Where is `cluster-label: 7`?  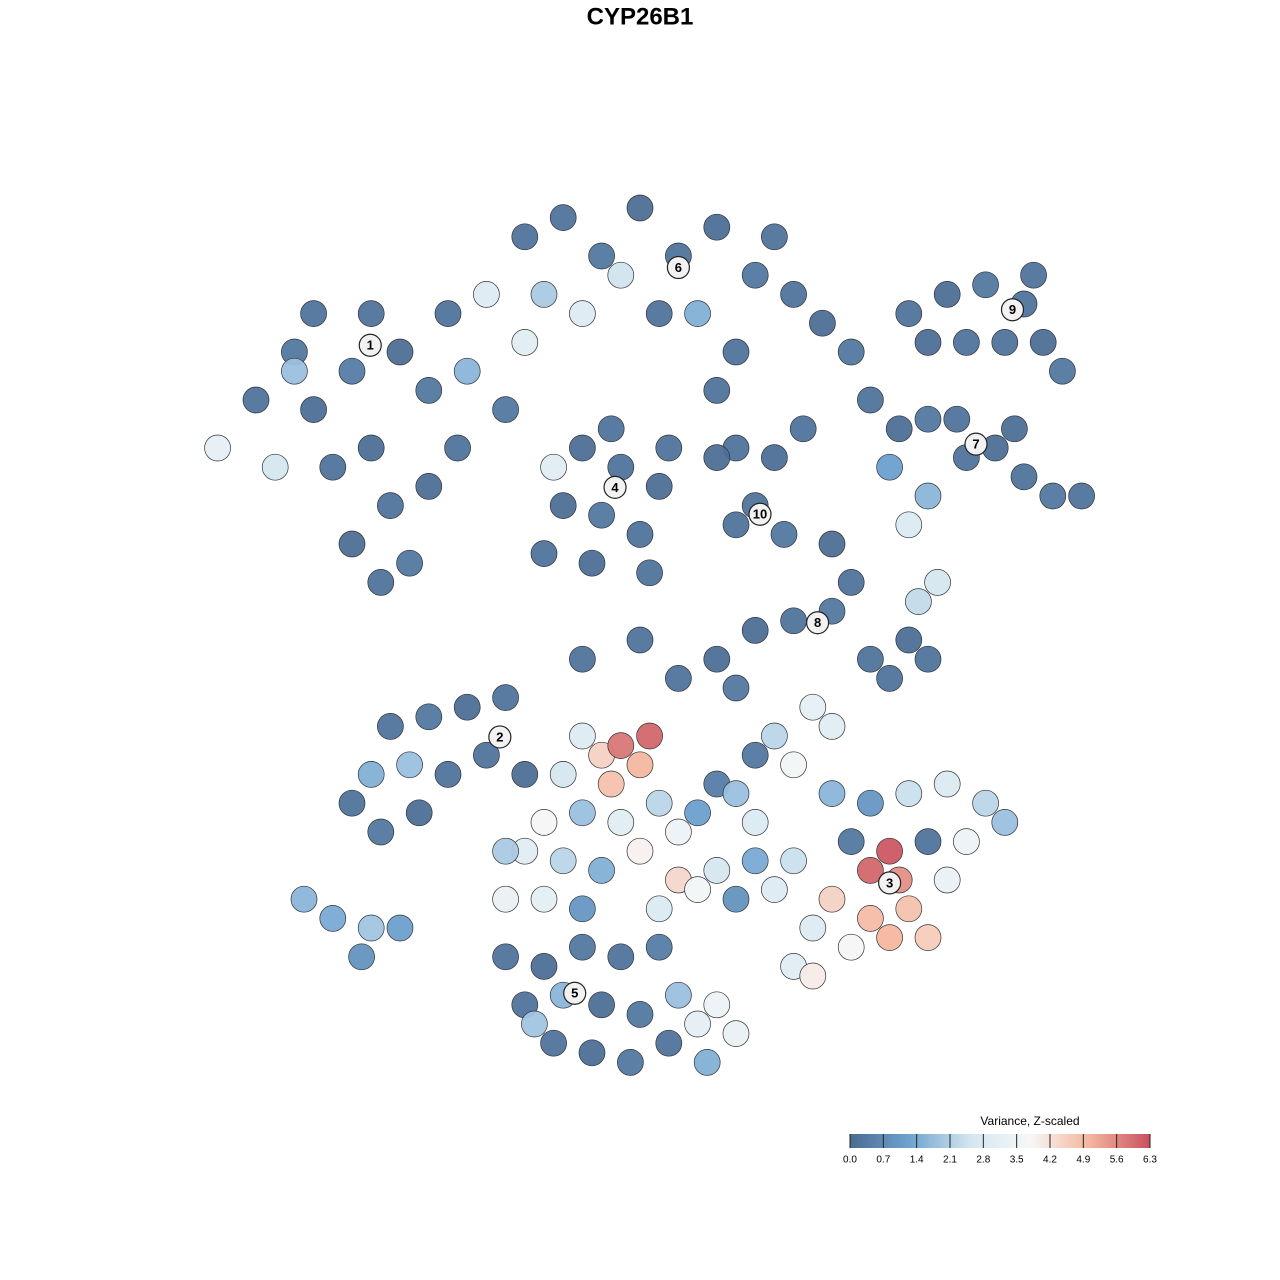
cluster-label: 7 is located at coordinates (975, 444).